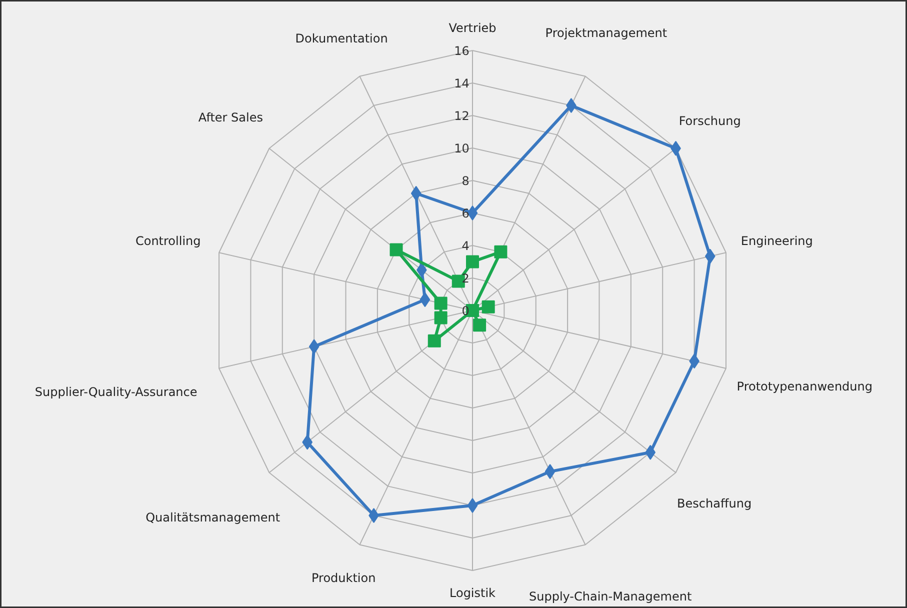 The width and height of the screenshot is (907, 608). Describe the element at coordinates (116, 391) in the screenshot. I see `spoke-label: Supplier-Quality-Assurance` at that location.